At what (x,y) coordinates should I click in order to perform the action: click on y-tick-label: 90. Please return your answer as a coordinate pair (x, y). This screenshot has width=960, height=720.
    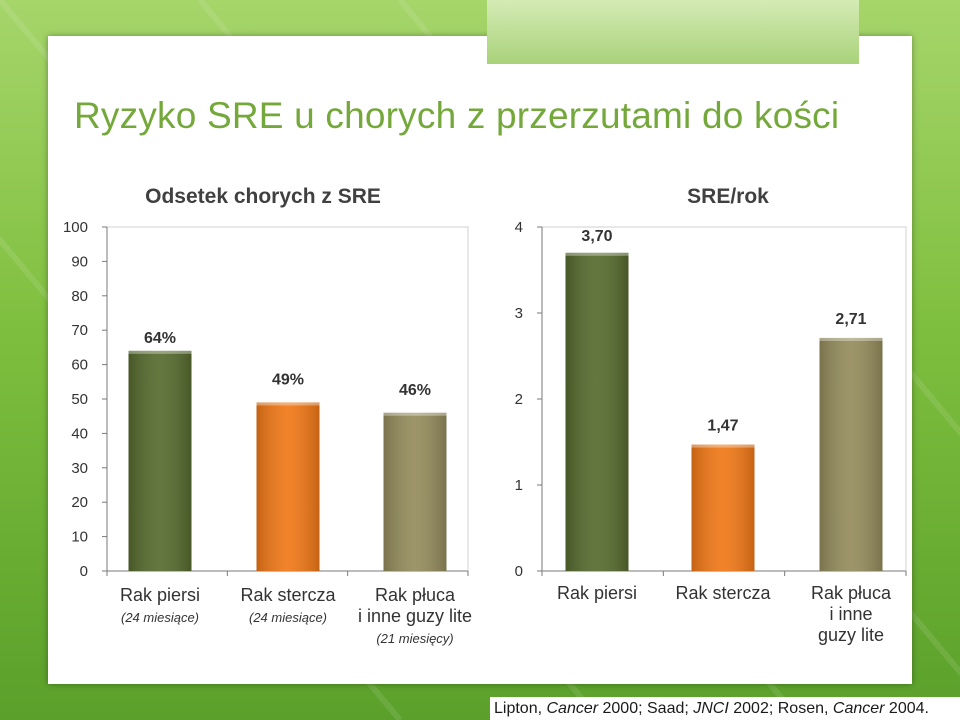
    Looking at the image, I should click on (79, 261).